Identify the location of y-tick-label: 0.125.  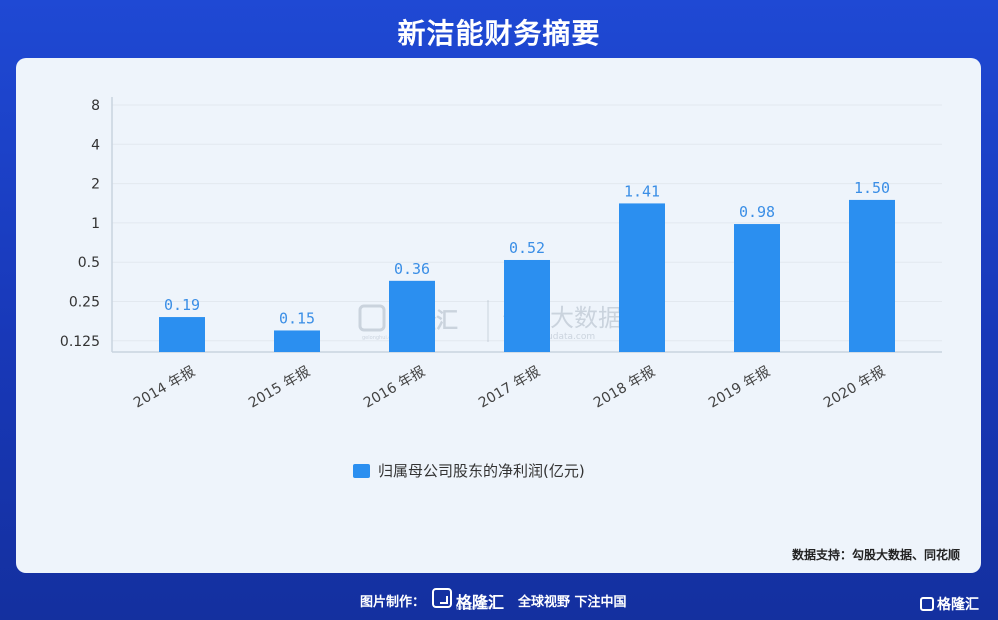
(80, 342).